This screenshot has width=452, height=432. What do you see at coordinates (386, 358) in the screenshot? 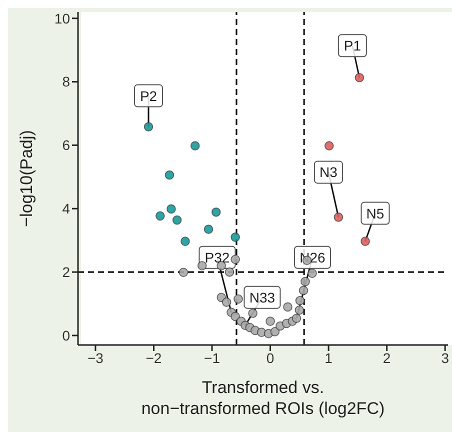
I see `x-tick-label: 2` at bounding box center [386, 358].